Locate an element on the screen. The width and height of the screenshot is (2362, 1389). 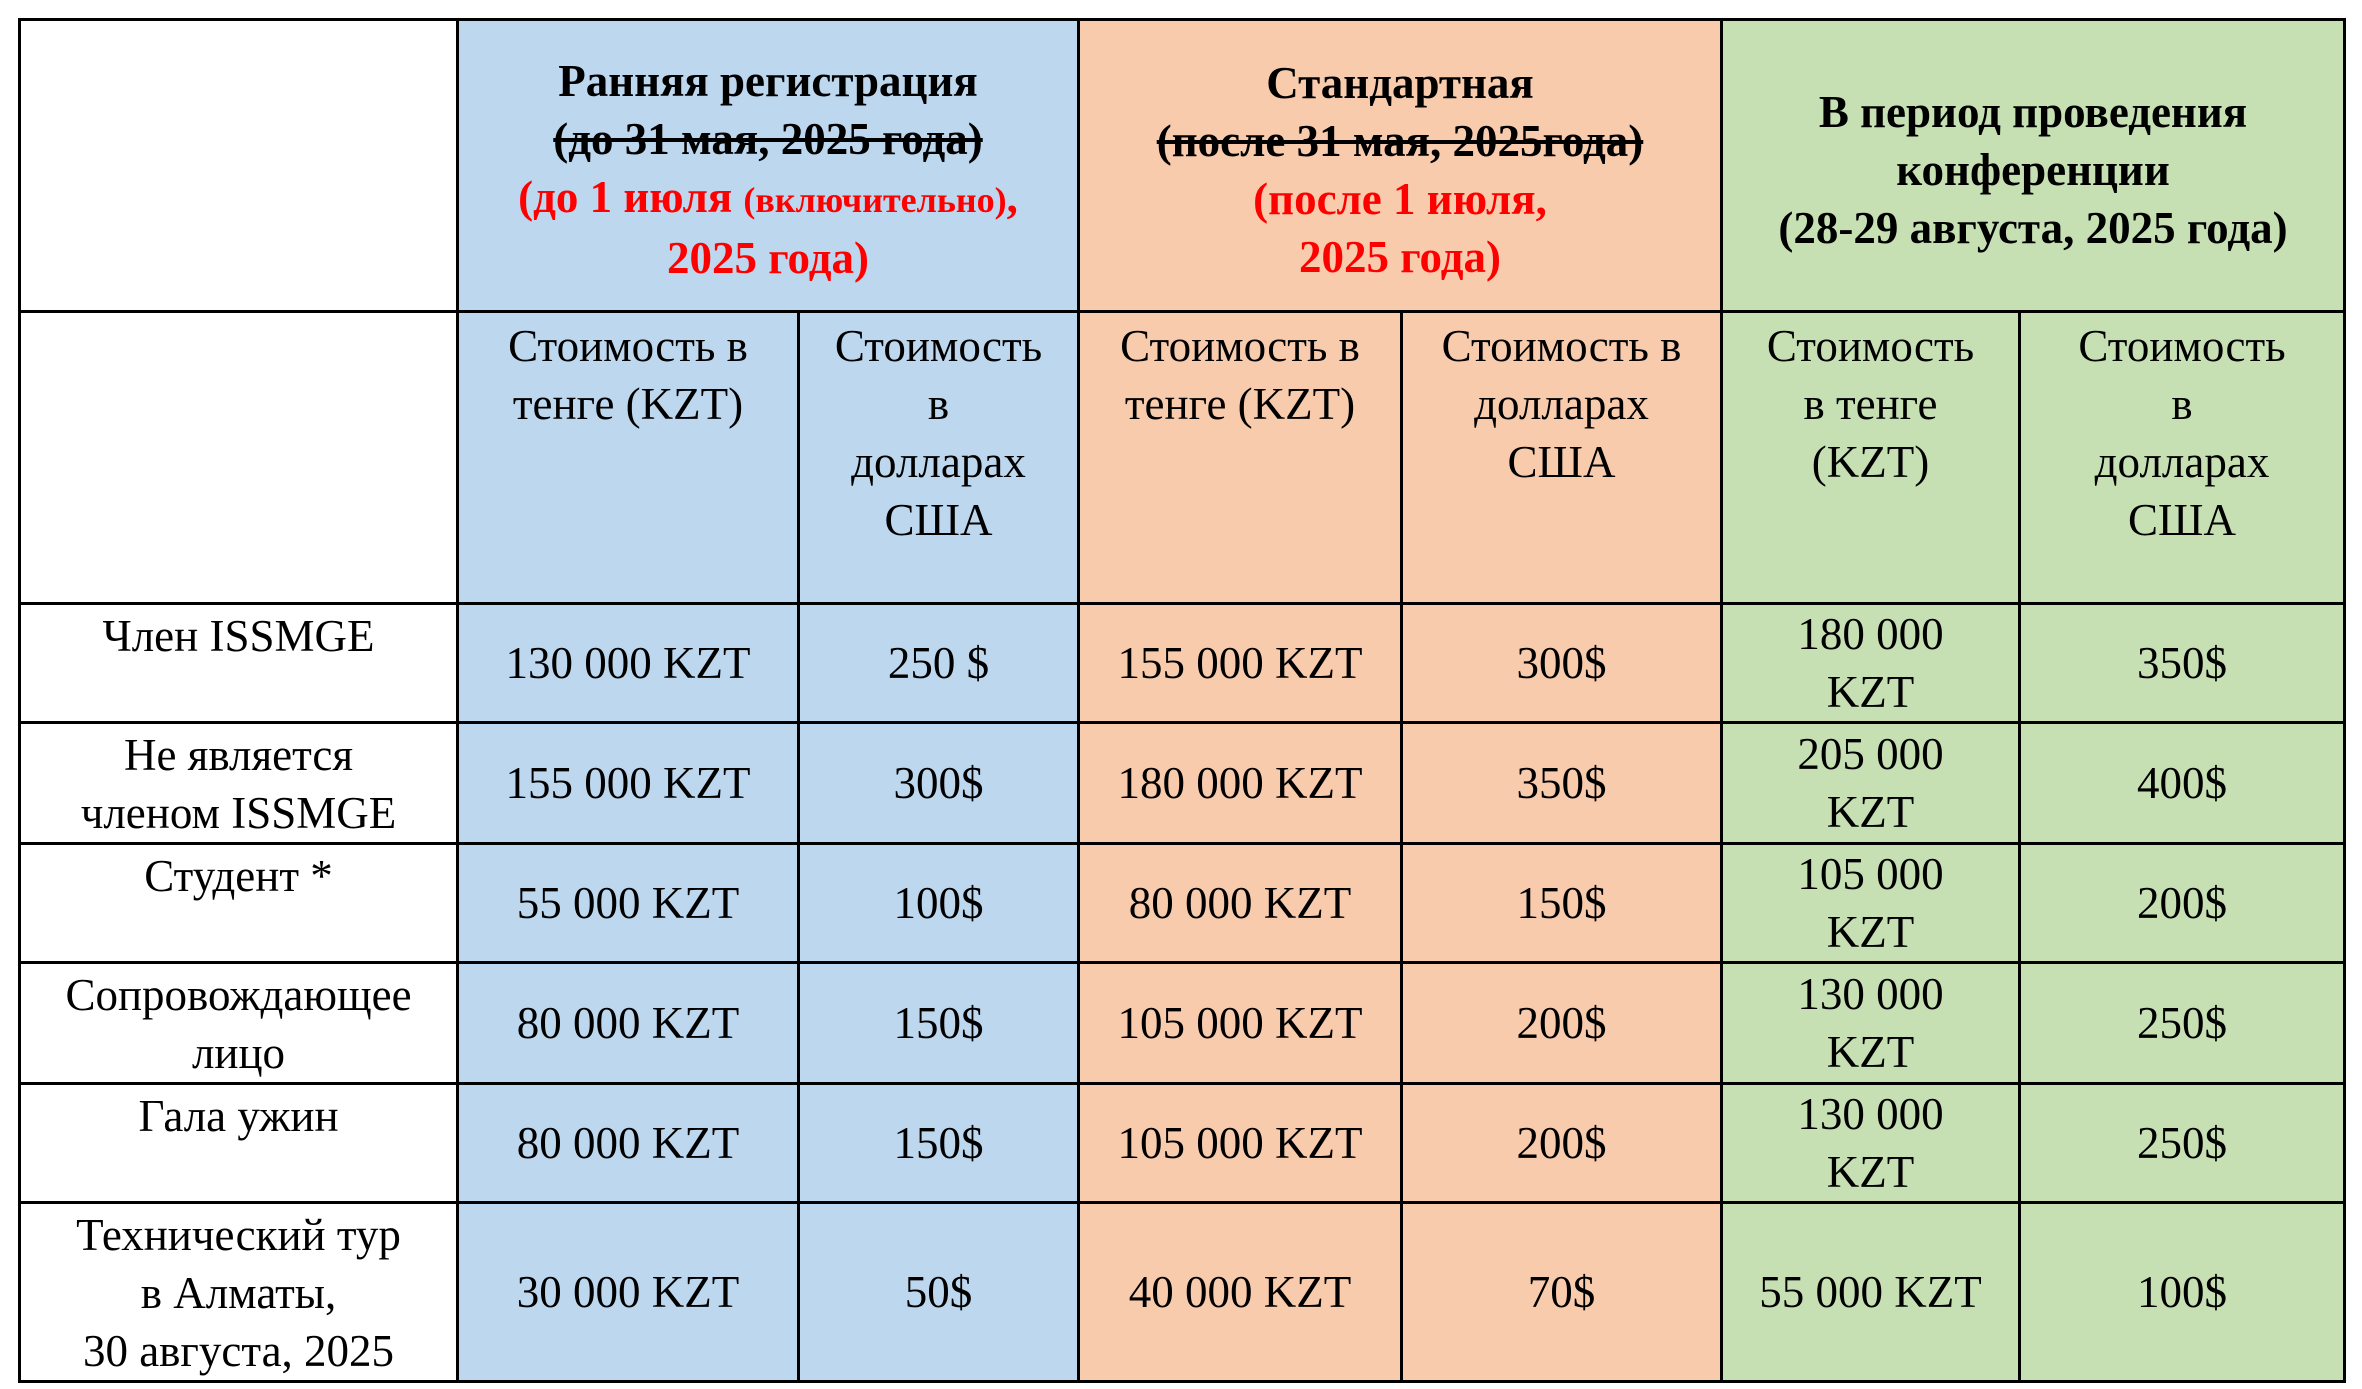
price-cell-early-usd: 100$ is located at coordinates (938, 903).